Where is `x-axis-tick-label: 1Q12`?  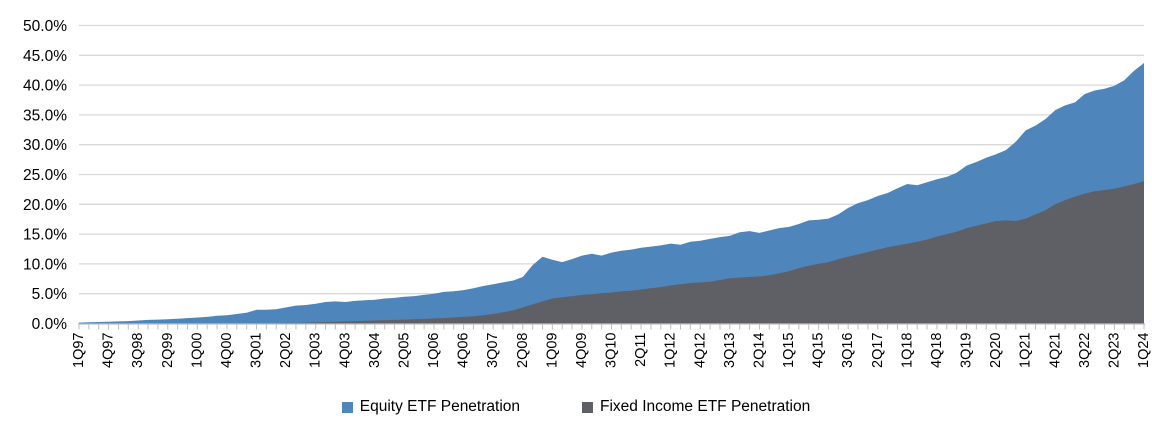
x-axis-tick-label: 1Q12 is located at coordinates (671, 350).